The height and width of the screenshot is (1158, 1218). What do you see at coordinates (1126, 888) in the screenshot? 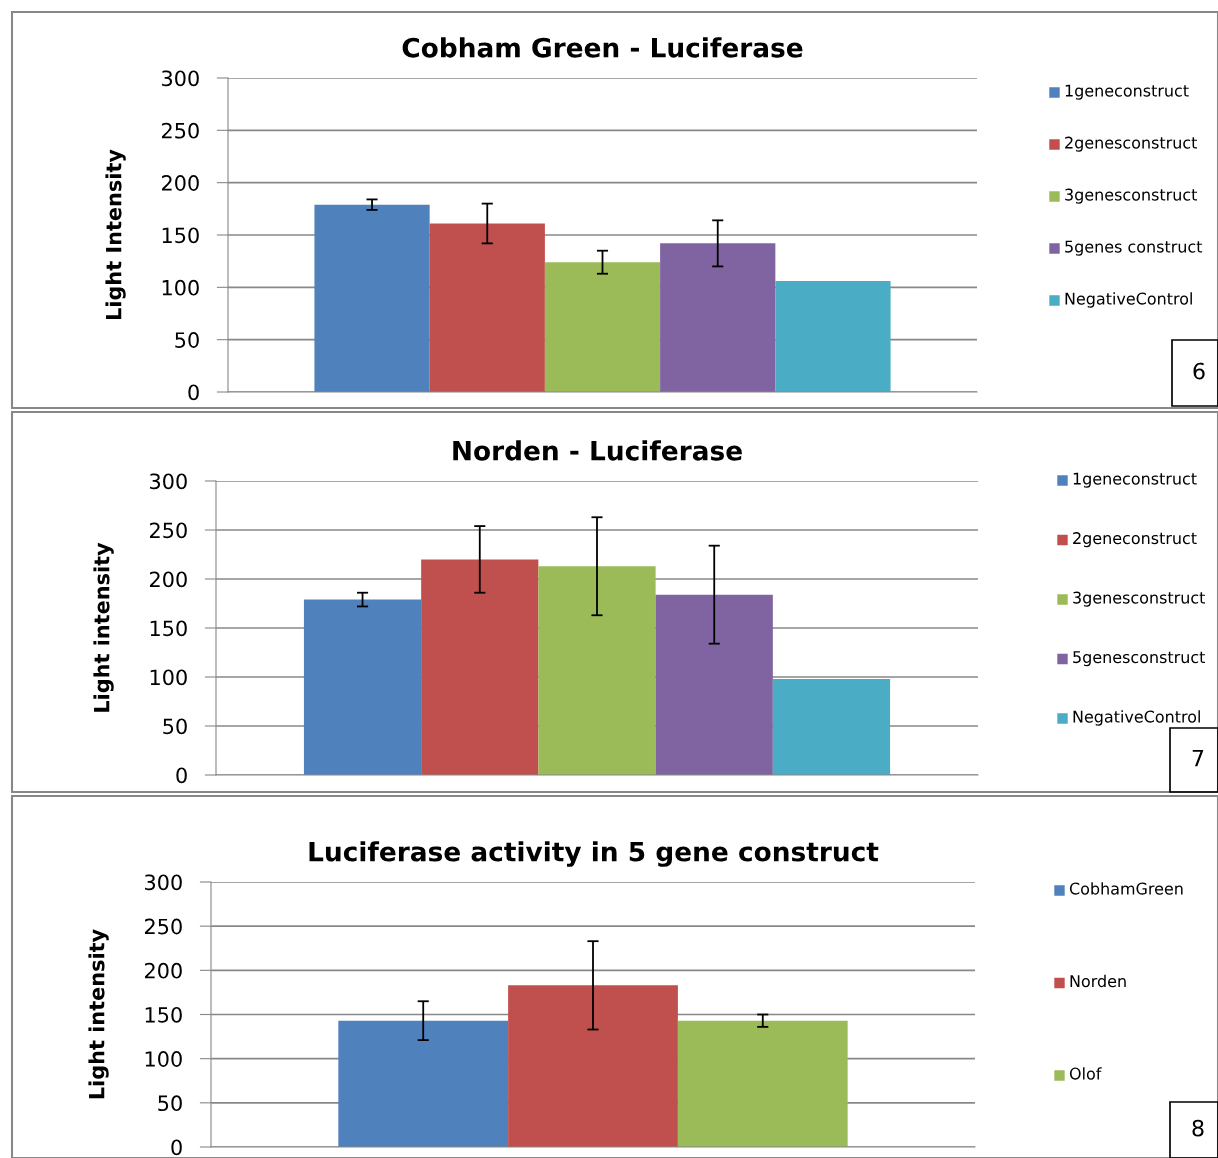
I see `legend-label: CobhamGreen` at bounding box center [1126, 888].